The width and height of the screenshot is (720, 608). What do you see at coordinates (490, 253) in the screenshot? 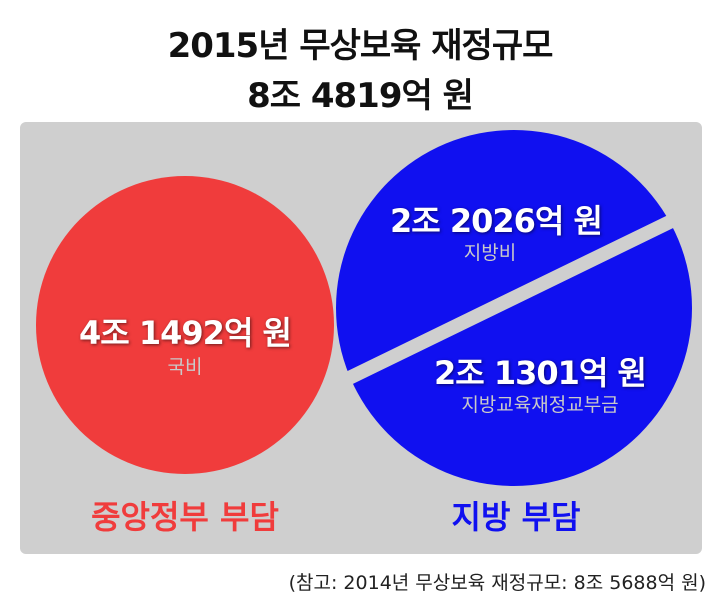
I see `local-budget-source: 지방비` at bounding box center [490, 253].